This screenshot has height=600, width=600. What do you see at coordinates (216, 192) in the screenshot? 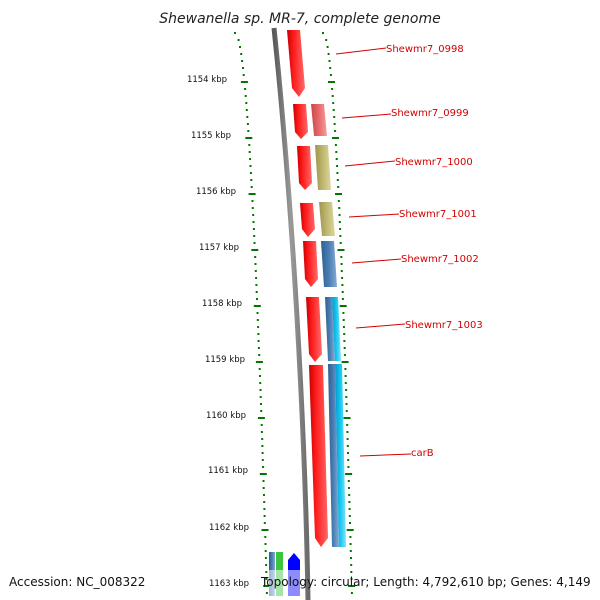
I see `kbp-label: 1156 kbp` at bounding box center [216, 192].